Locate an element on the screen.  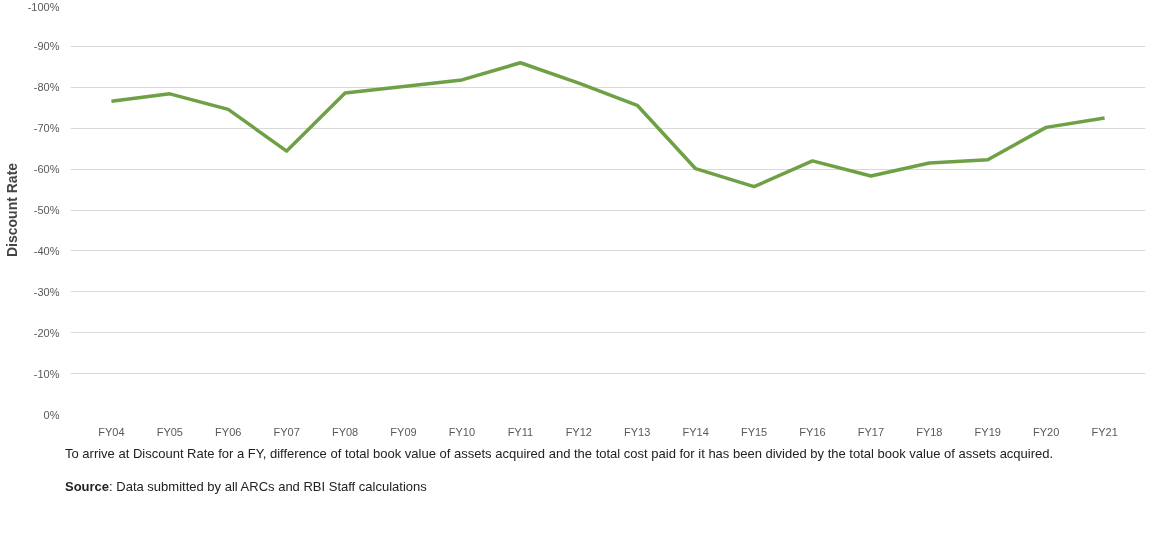
x-tick-label: FY16 is located at coordinates (812, 431).